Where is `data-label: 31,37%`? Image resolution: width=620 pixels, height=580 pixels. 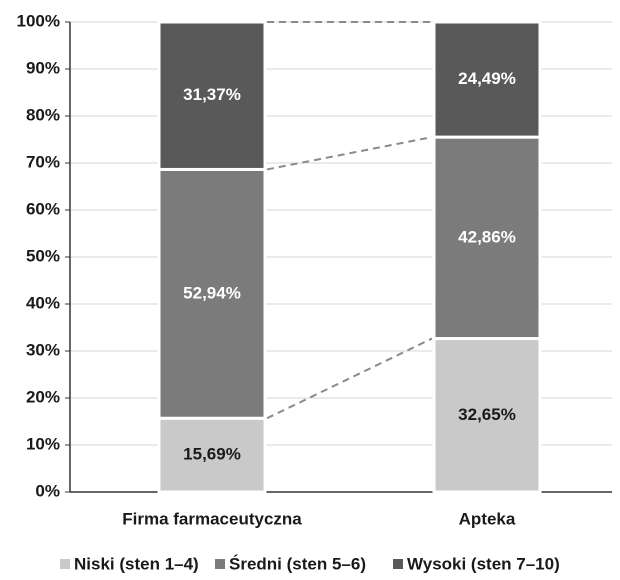 data-label: 31,37% is located at coordinates (212, 94).